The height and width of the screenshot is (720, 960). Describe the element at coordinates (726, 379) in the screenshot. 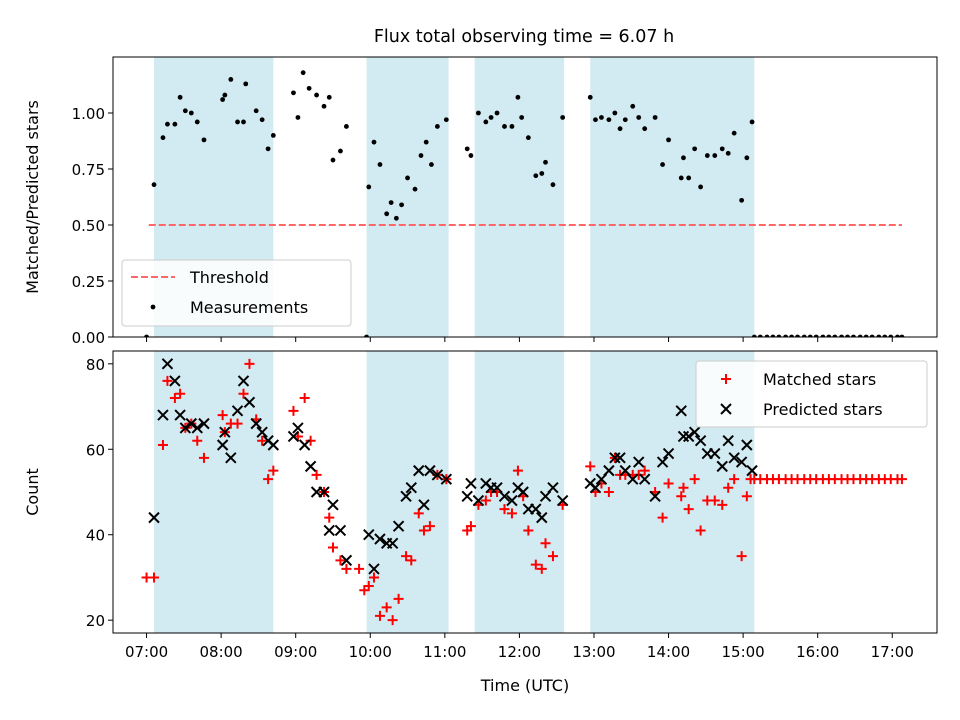

I see `legend-matched-swatch` at that location.